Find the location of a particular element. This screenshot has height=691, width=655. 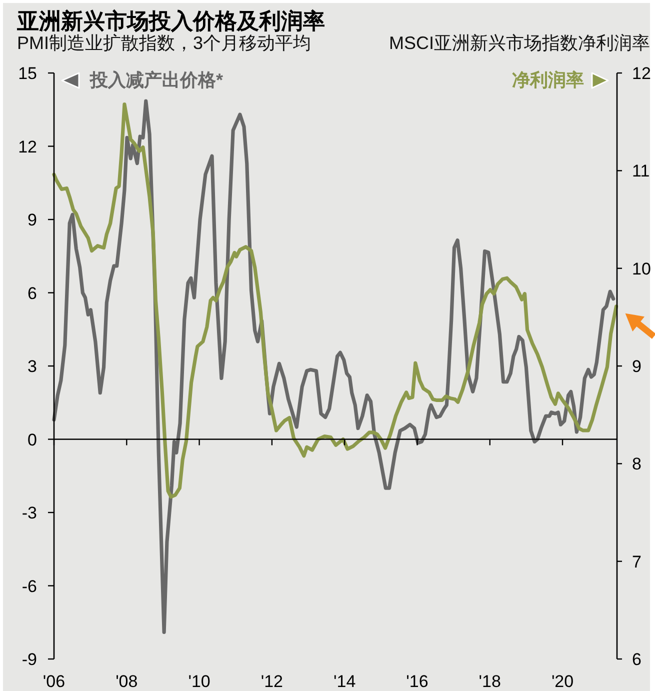

y2-tick-label: 7 is located at coordinates (637, 562).